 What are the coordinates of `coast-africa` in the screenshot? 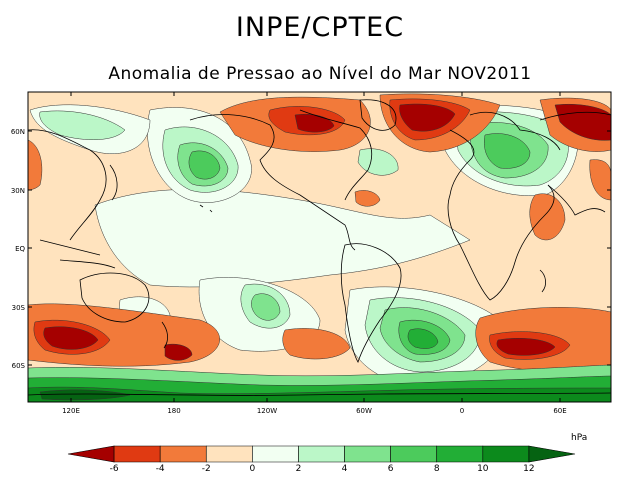 It's located at (501, 215).